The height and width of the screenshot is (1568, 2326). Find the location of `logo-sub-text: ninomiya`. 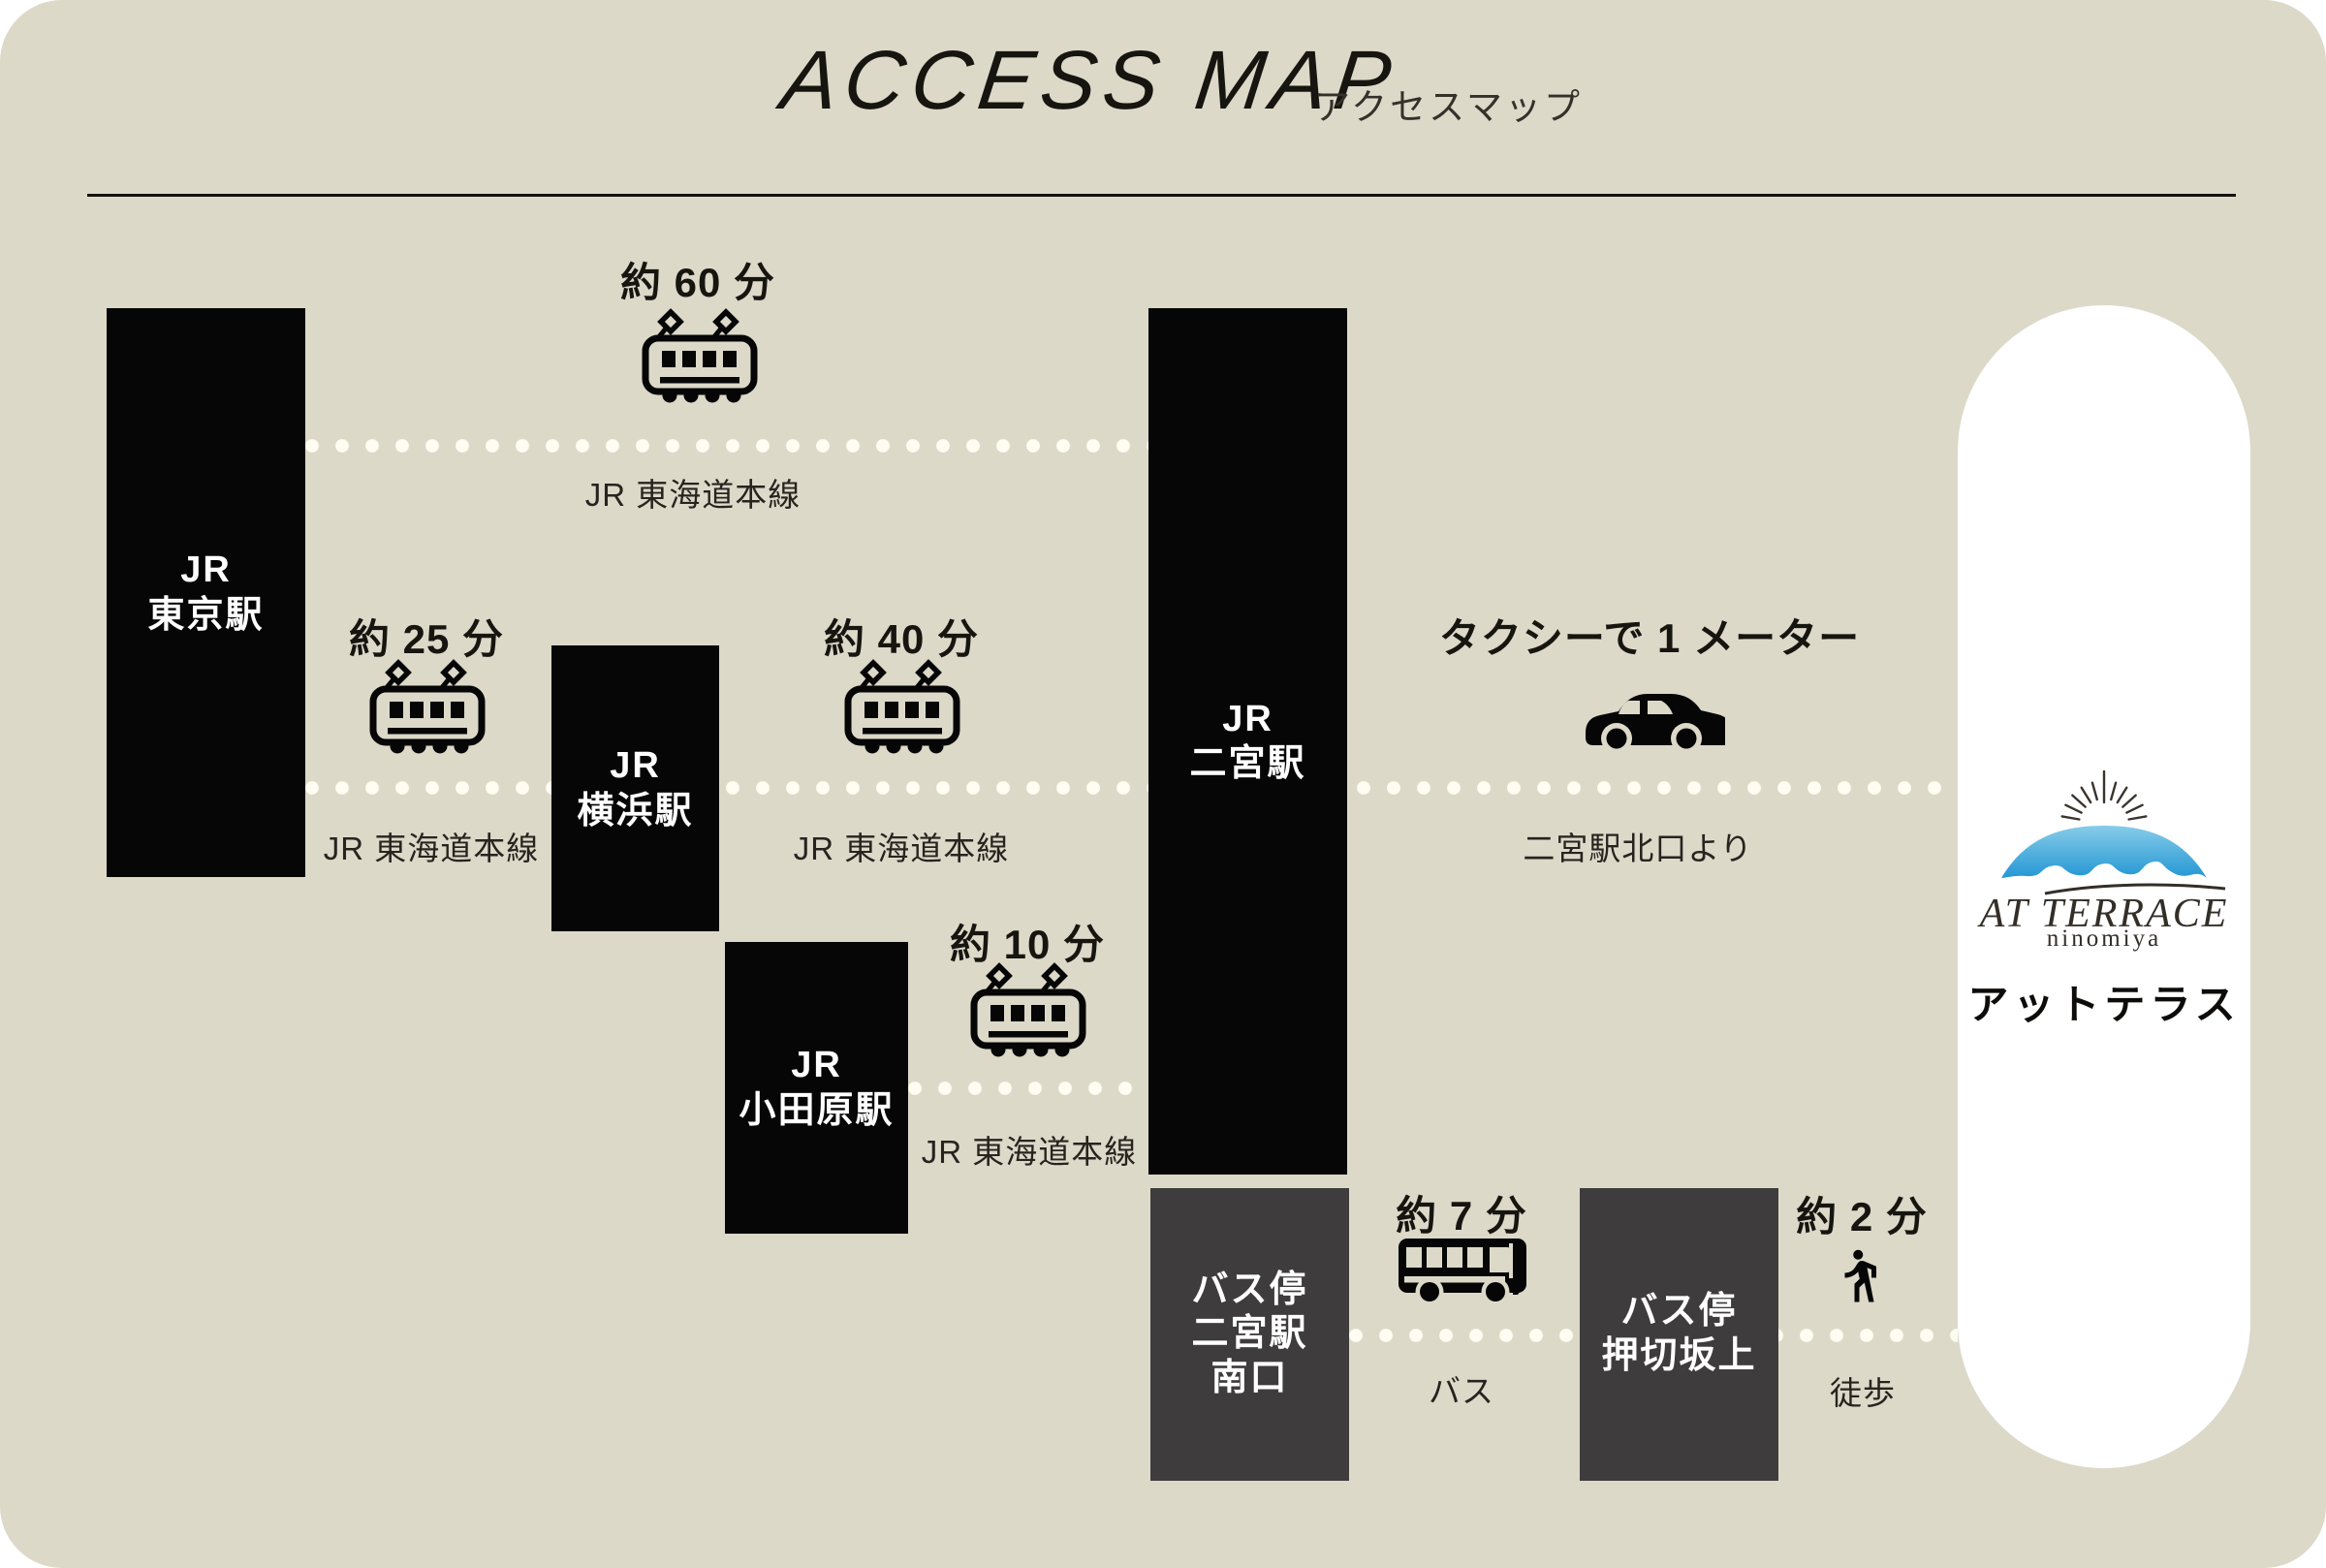

logo-sub-text: ninomiya is located at coordinates (2104, 939).